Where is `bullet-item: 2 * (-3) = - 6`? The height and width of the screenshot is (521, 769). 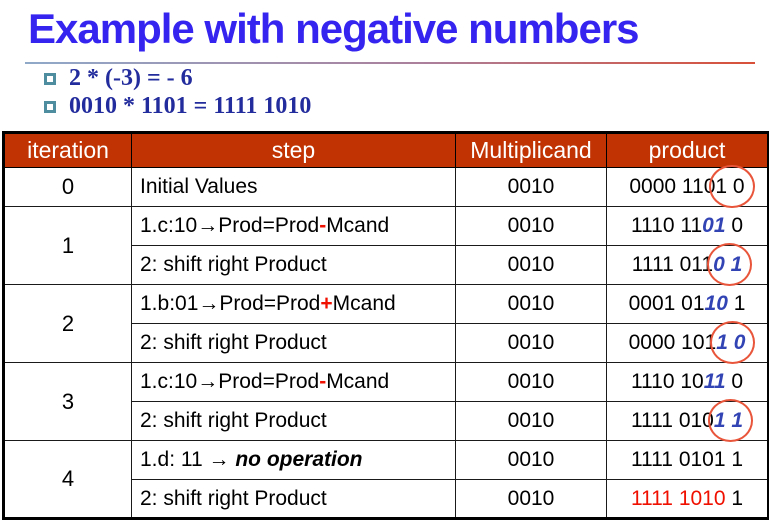 bullet-item: 2 * (-3) = - 6 is located at coordinates (406, 78).